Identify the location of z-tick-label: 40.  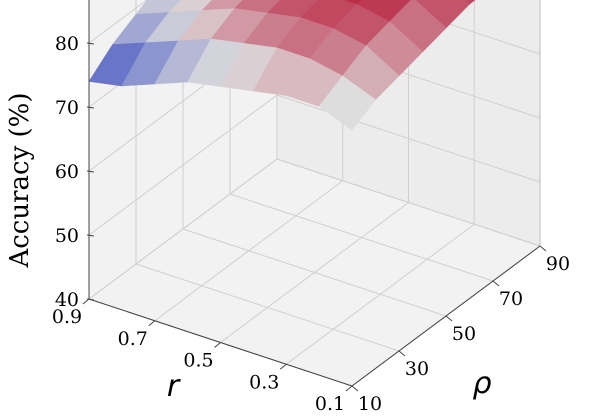
(67, 300).